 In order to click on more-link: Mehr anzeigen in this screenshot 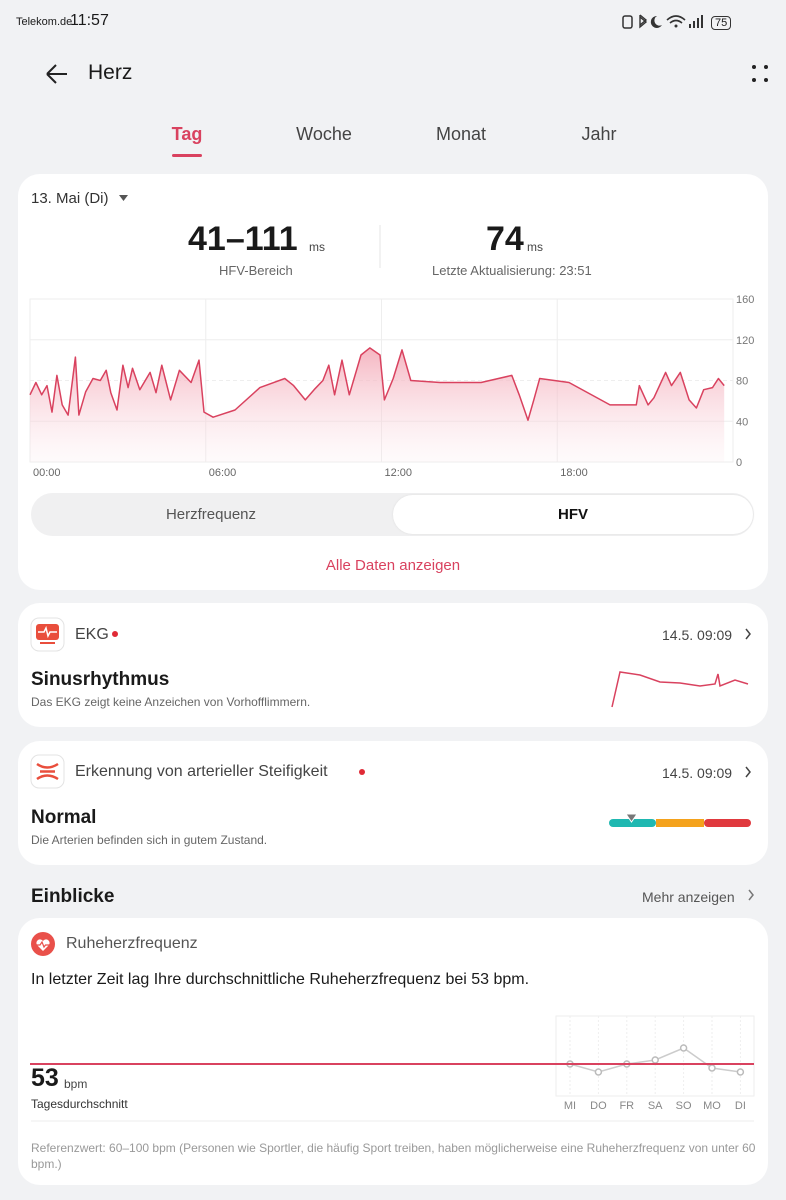, I will do `click(688, 897)`.